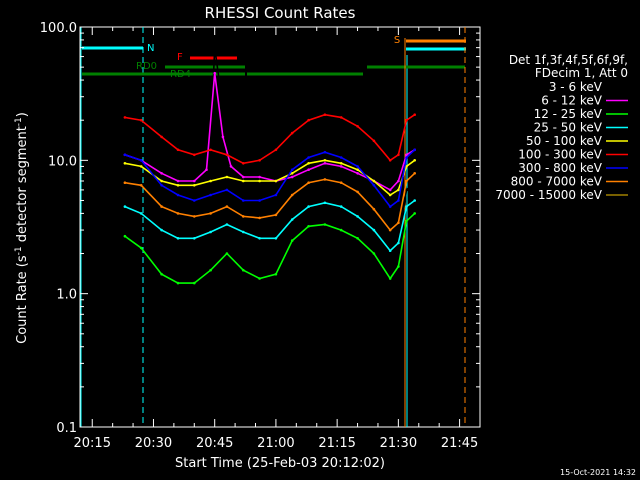 The width and height of the screenshot is (640, 480). What do you see at coordinates (146, 66) in the screenshot?
I see `annotation-label-rd0: RD0` at bounding box center [146, 66].